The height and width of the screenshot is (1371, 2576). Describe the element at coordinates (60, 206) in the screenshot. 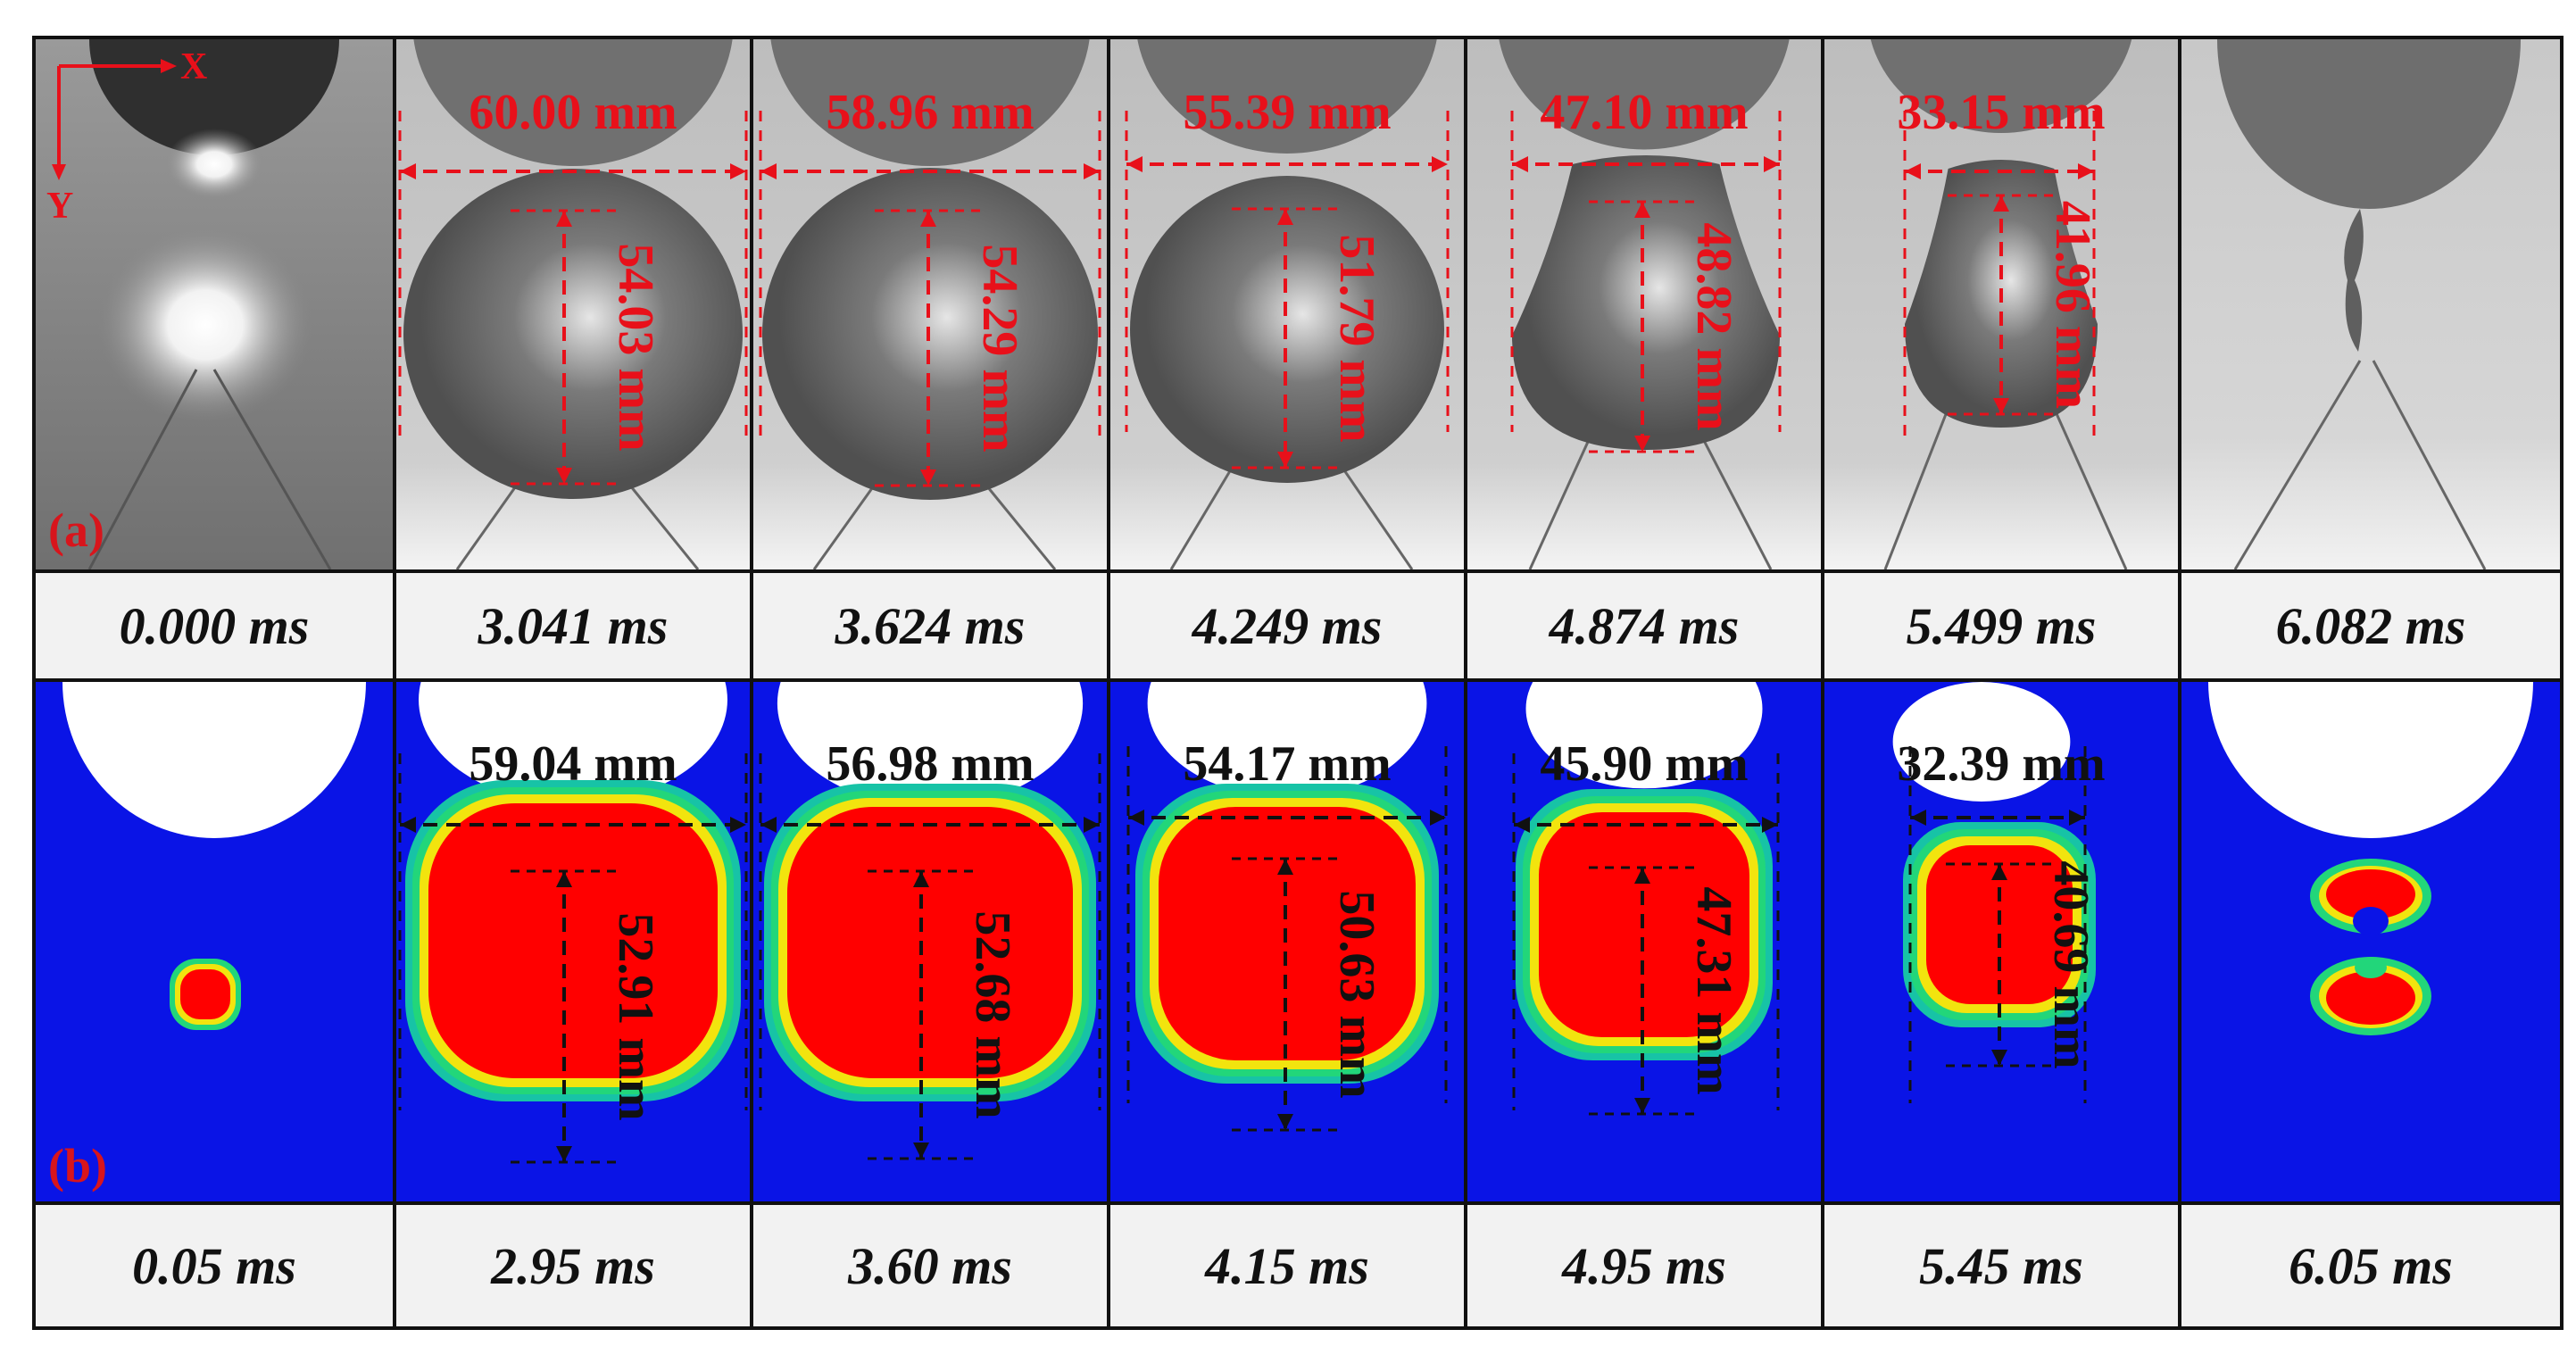

I see `y-axis-label: Y` at that location.